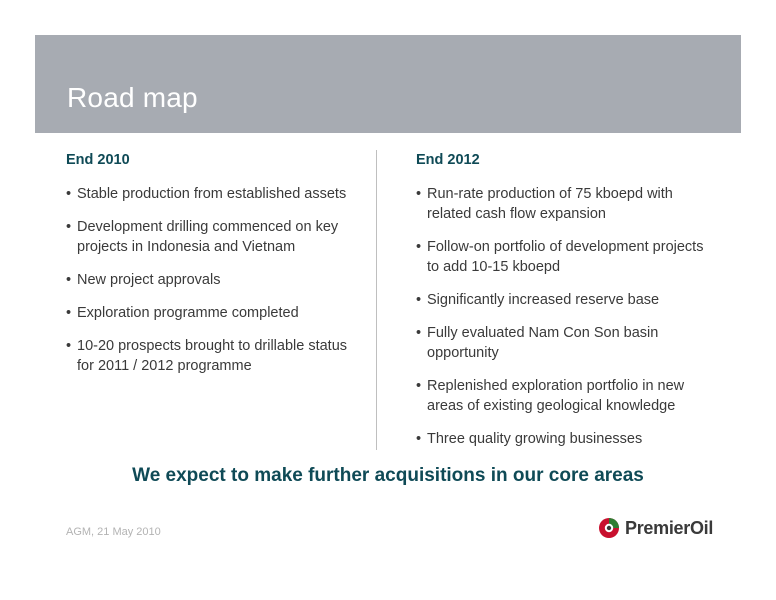 The image size is (776, 600). I want to click on list-item: Exploration programme completed, so click(211, 313).